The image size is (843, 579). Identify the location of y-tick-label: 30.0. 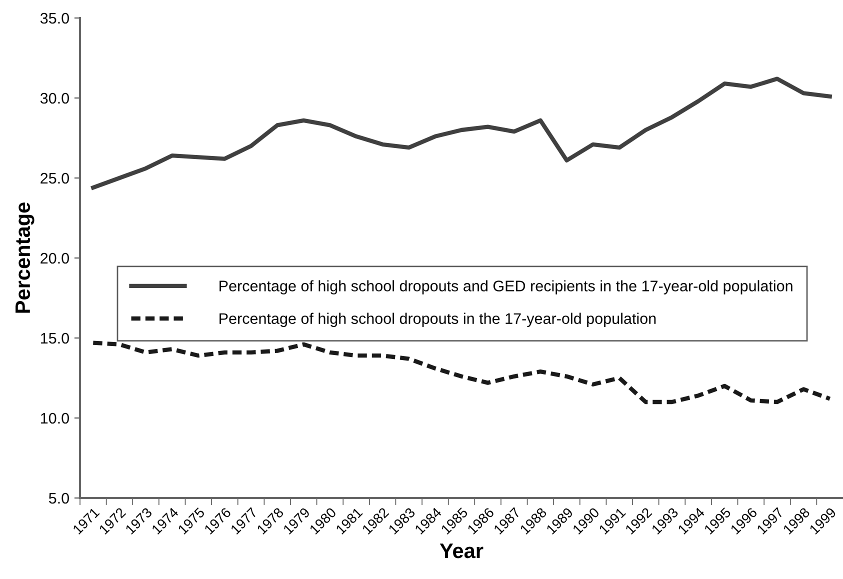
(54, 98).